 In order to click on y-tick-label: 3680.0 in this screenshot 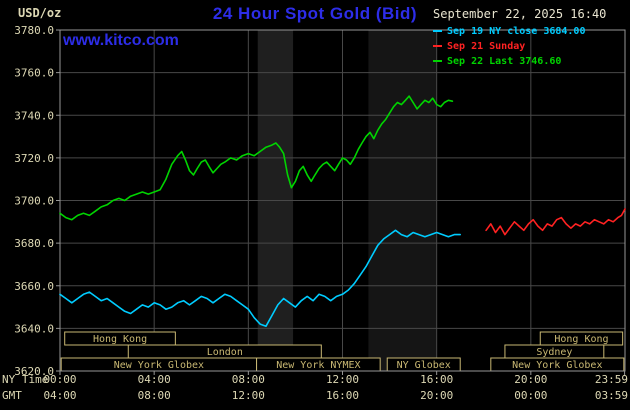, I will do `click(34, 243)`.